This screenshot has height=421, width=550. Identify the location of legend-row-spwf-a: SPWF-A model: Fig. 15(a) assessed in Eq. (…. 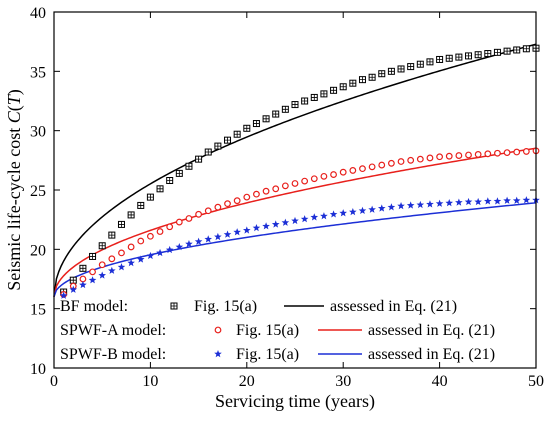
(277, 330).